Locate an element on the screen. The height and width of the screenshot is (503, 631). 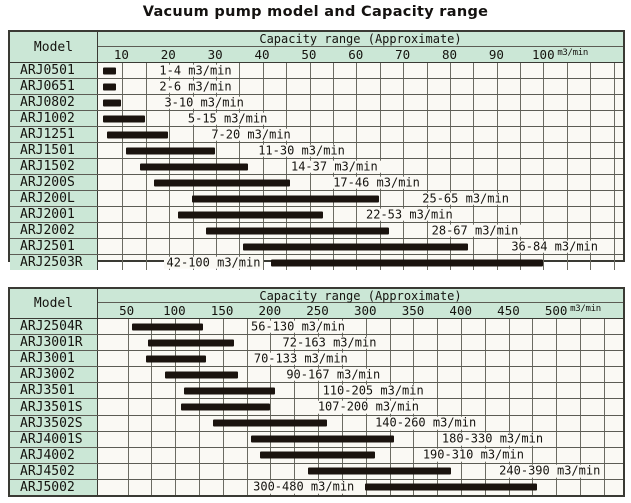
axis-tick-label: 90 is located at coordinates (496, 54).